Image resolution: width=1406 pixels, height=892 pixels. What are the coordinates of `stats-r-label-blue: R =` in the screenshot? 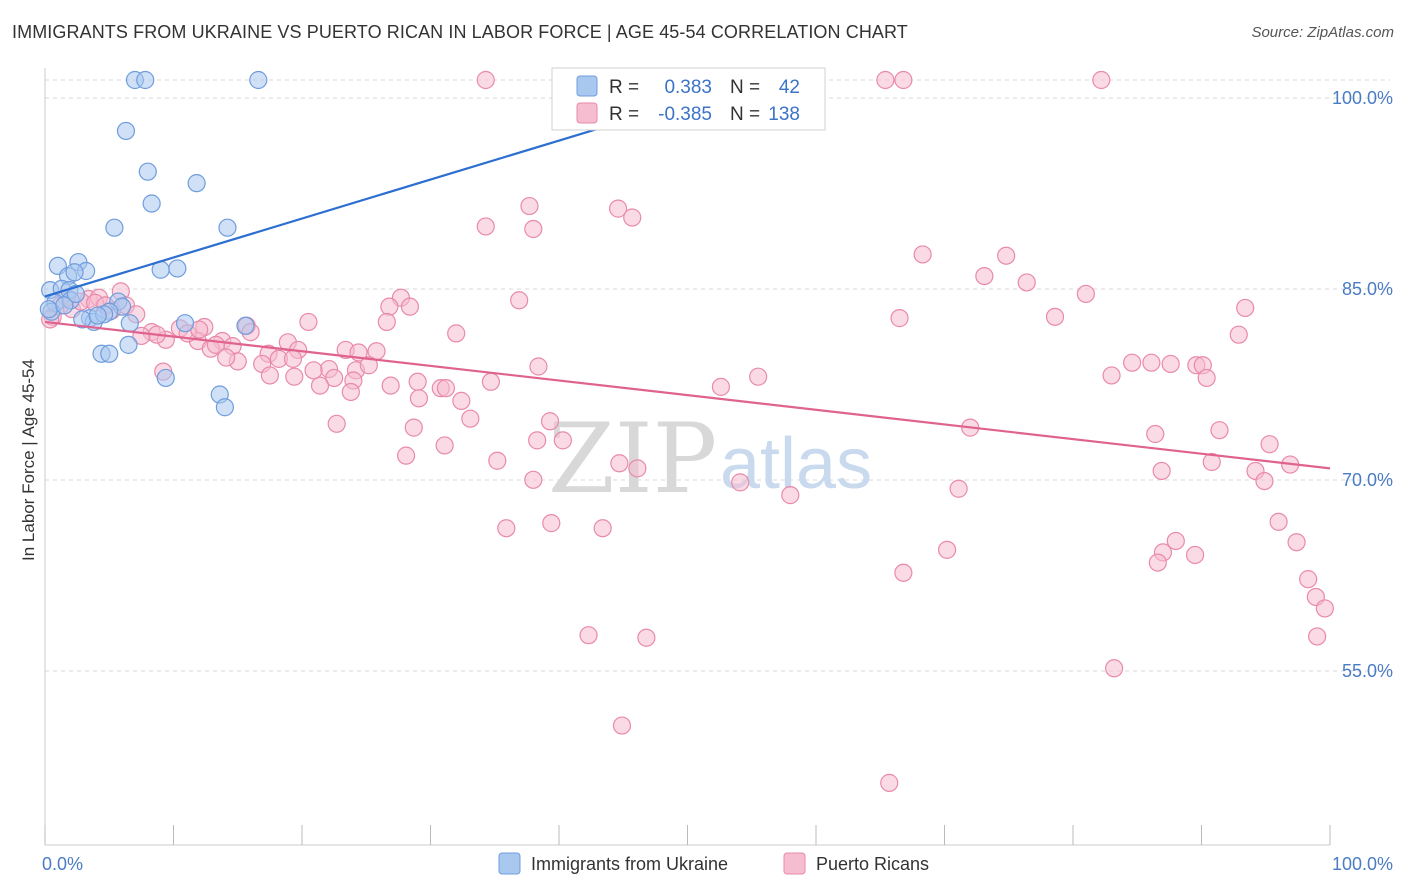 It's located at (624, 87).